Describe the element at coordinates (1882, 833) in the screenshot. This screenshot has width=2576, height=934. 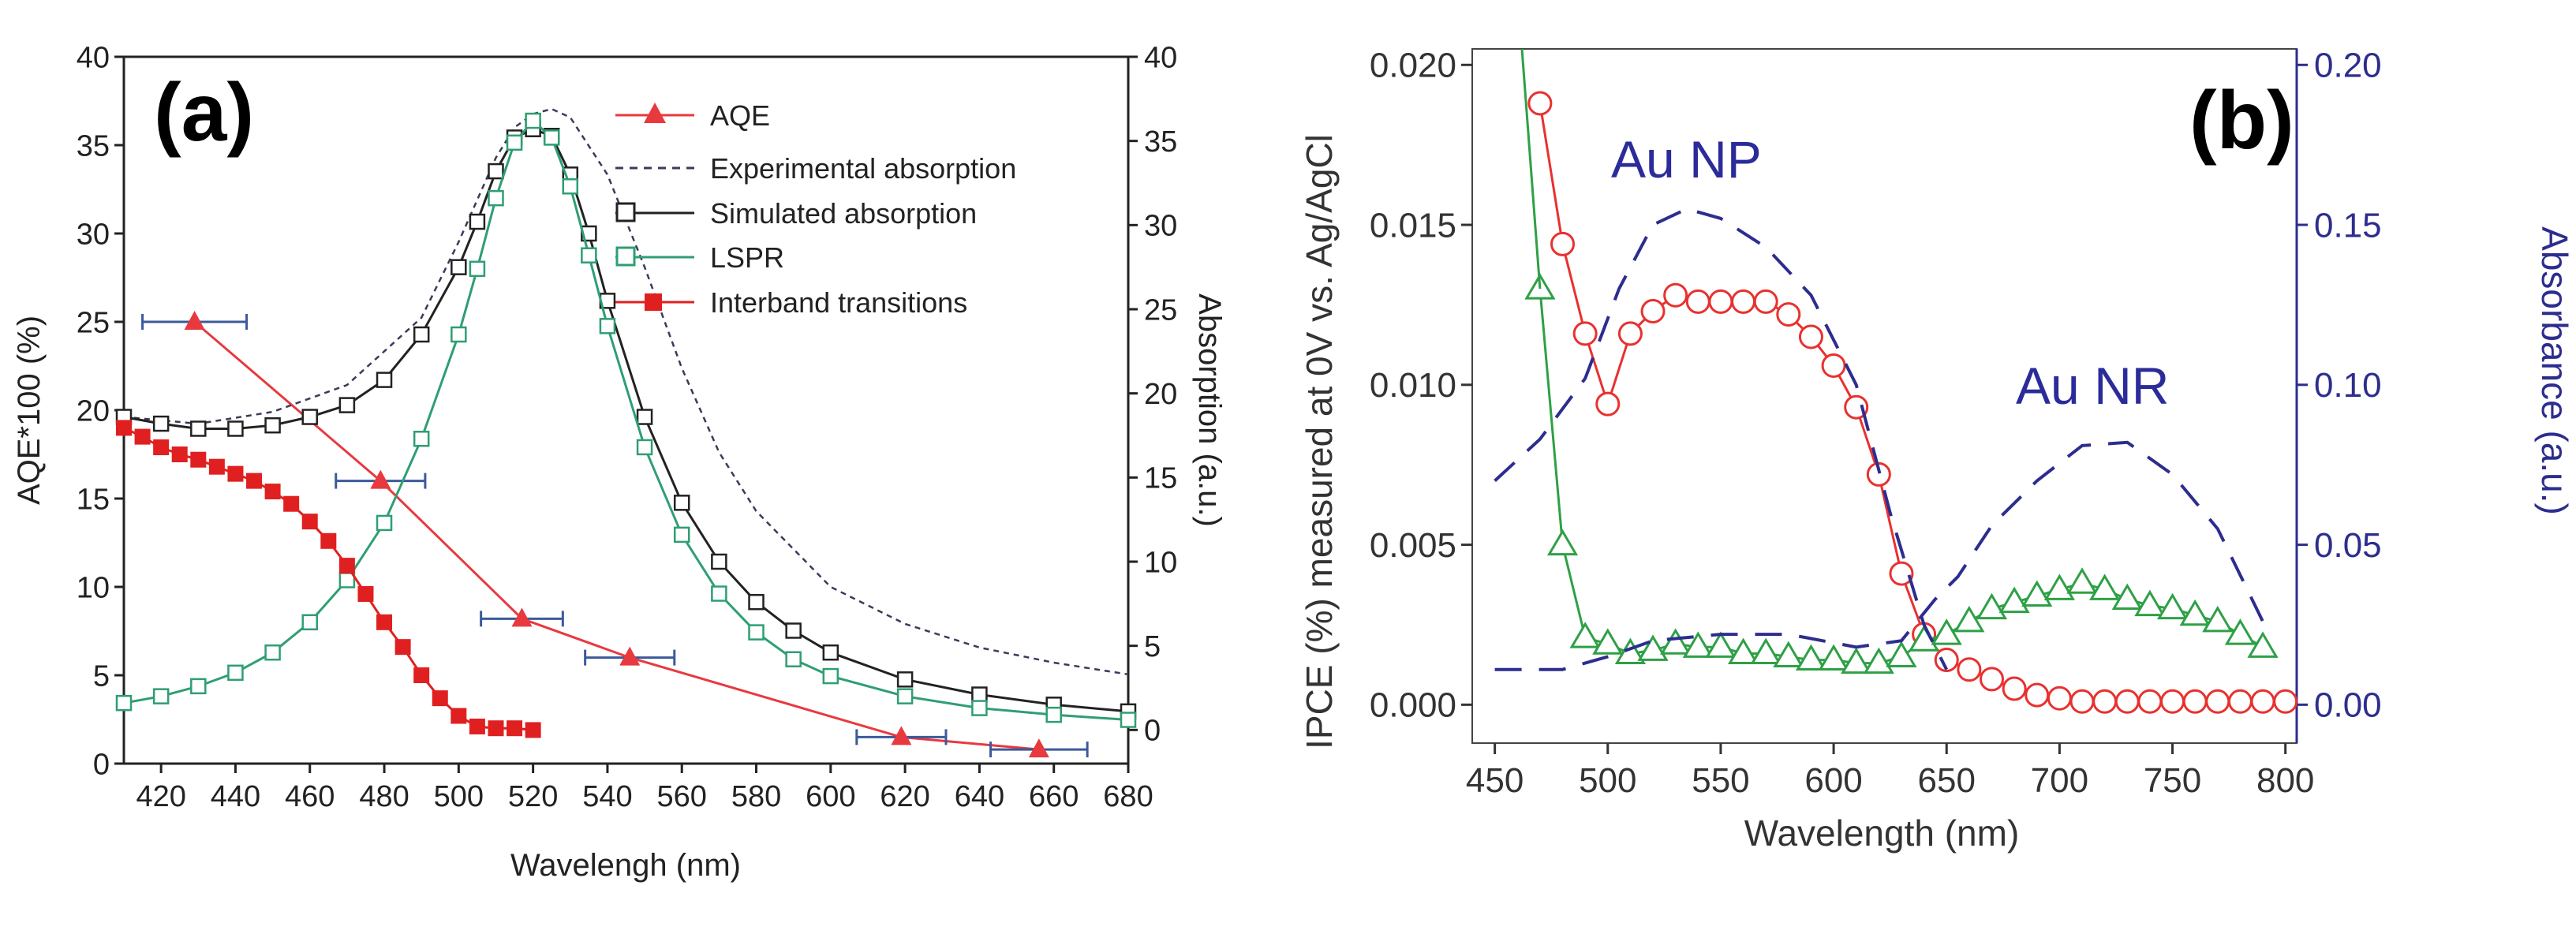
I see `x-axis-label-b: Wavelength (nm)` at that location.